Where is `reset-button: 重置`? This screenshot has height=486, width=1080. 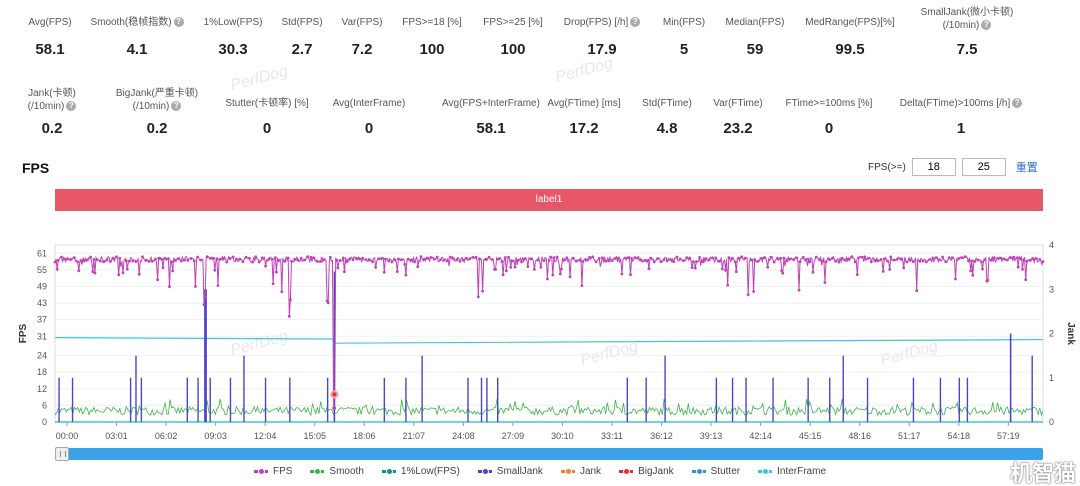 reset-button: 重置 is located at coordinates (1026, 168).